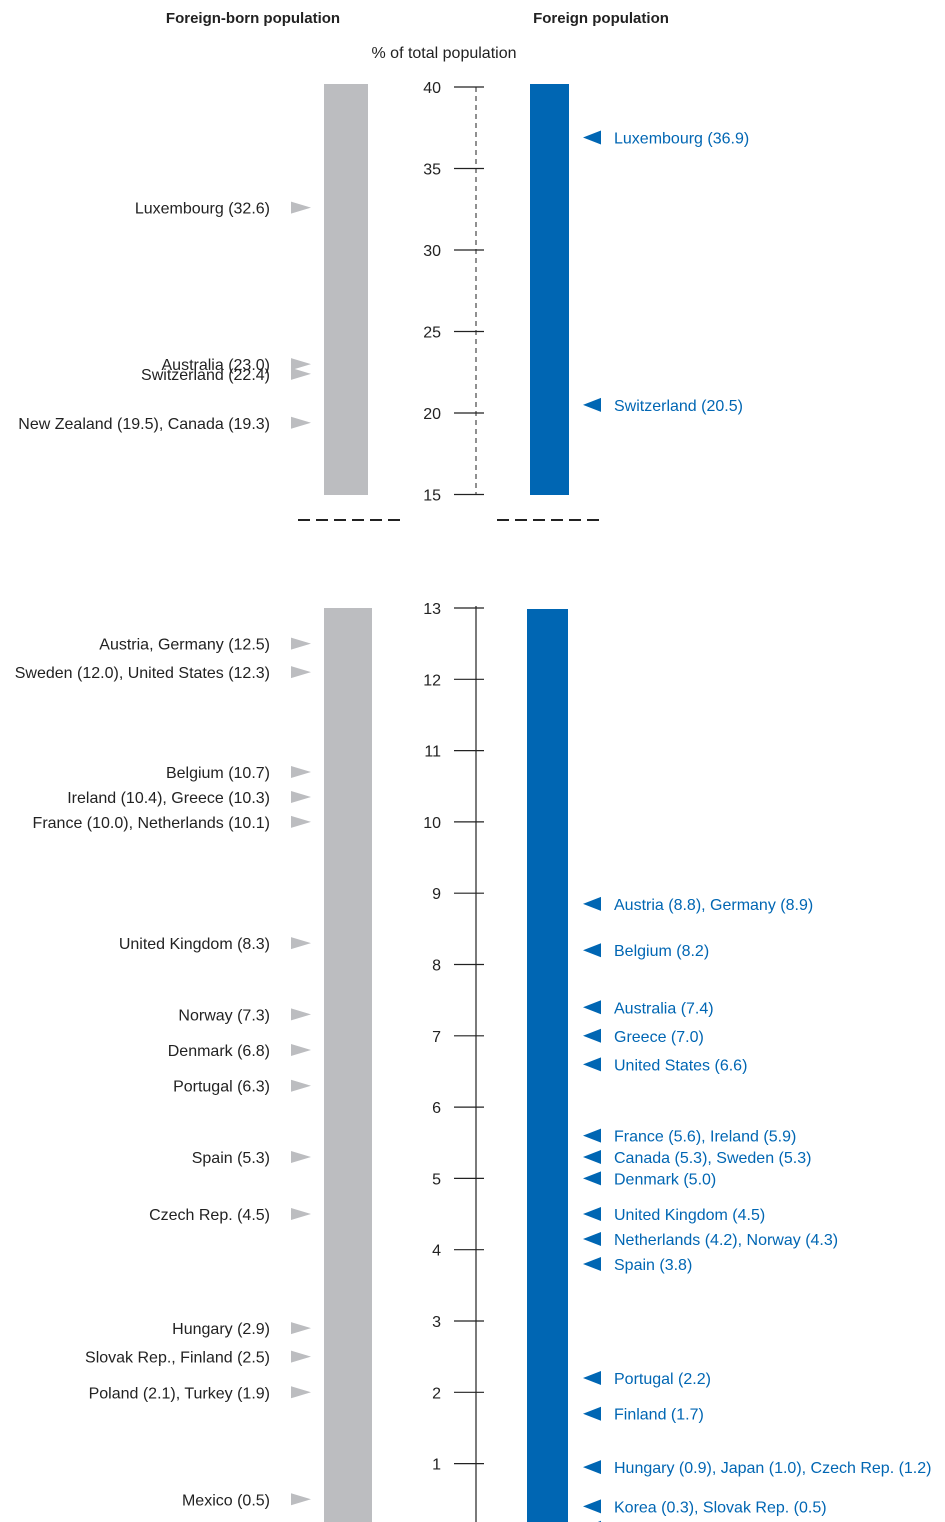  What do you see at coordinates (713, 905) in the screenshot?
I see `foreign-label: Austria (8.8), Germany (8.9)` at bounding box center [713, 905].